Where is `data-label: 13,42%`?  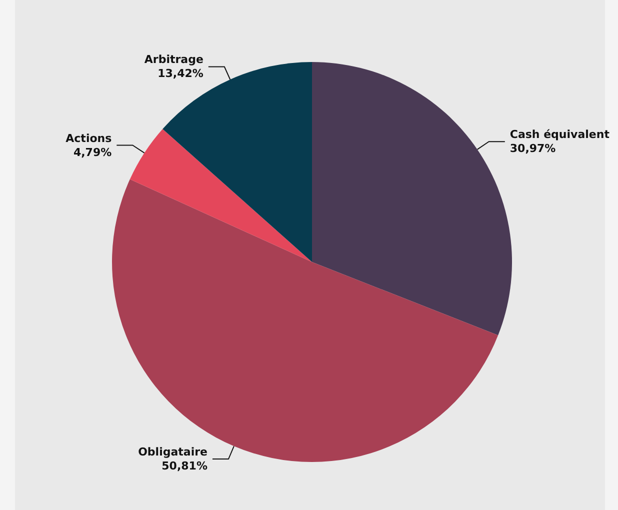
data-label: 13,42% is located at coordinates (181, 73).